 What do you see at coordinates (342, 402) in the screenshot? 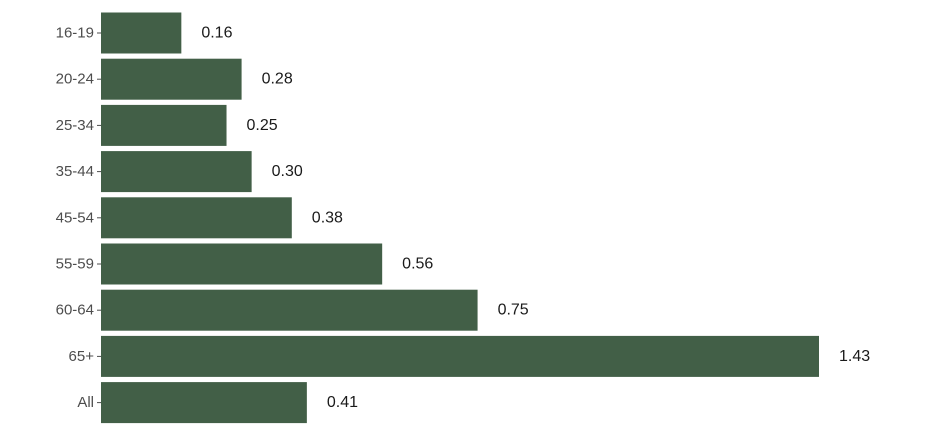
I see `data-label: 0.41` at bounding box center [342, 402].